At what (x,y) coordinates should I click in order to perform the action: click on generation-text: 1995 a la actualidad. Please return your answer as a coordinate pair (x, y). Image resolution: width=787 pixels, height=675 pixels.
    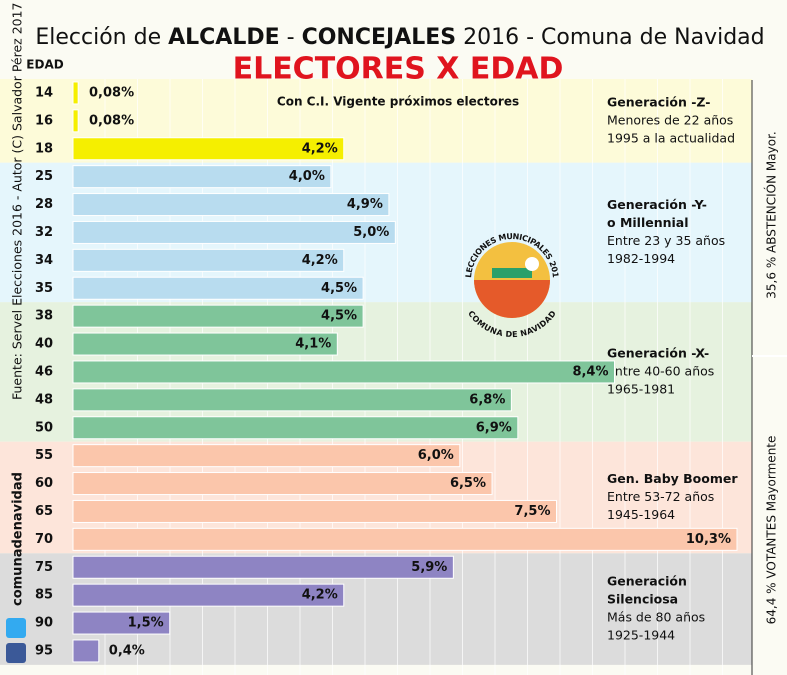
    Looking at the image, I should click on (671, 137).